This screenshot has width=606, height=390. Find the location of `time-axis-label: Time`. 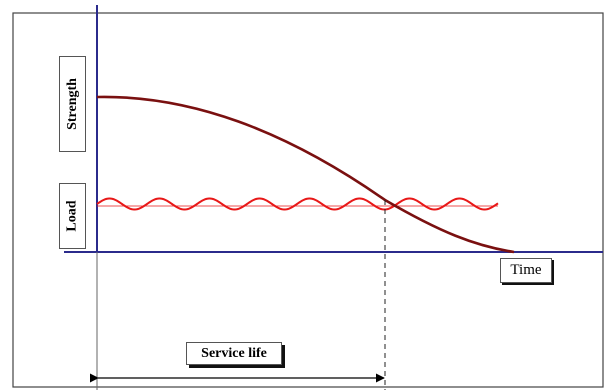

time-axis-label: Time is located at coordinates (526, 270).